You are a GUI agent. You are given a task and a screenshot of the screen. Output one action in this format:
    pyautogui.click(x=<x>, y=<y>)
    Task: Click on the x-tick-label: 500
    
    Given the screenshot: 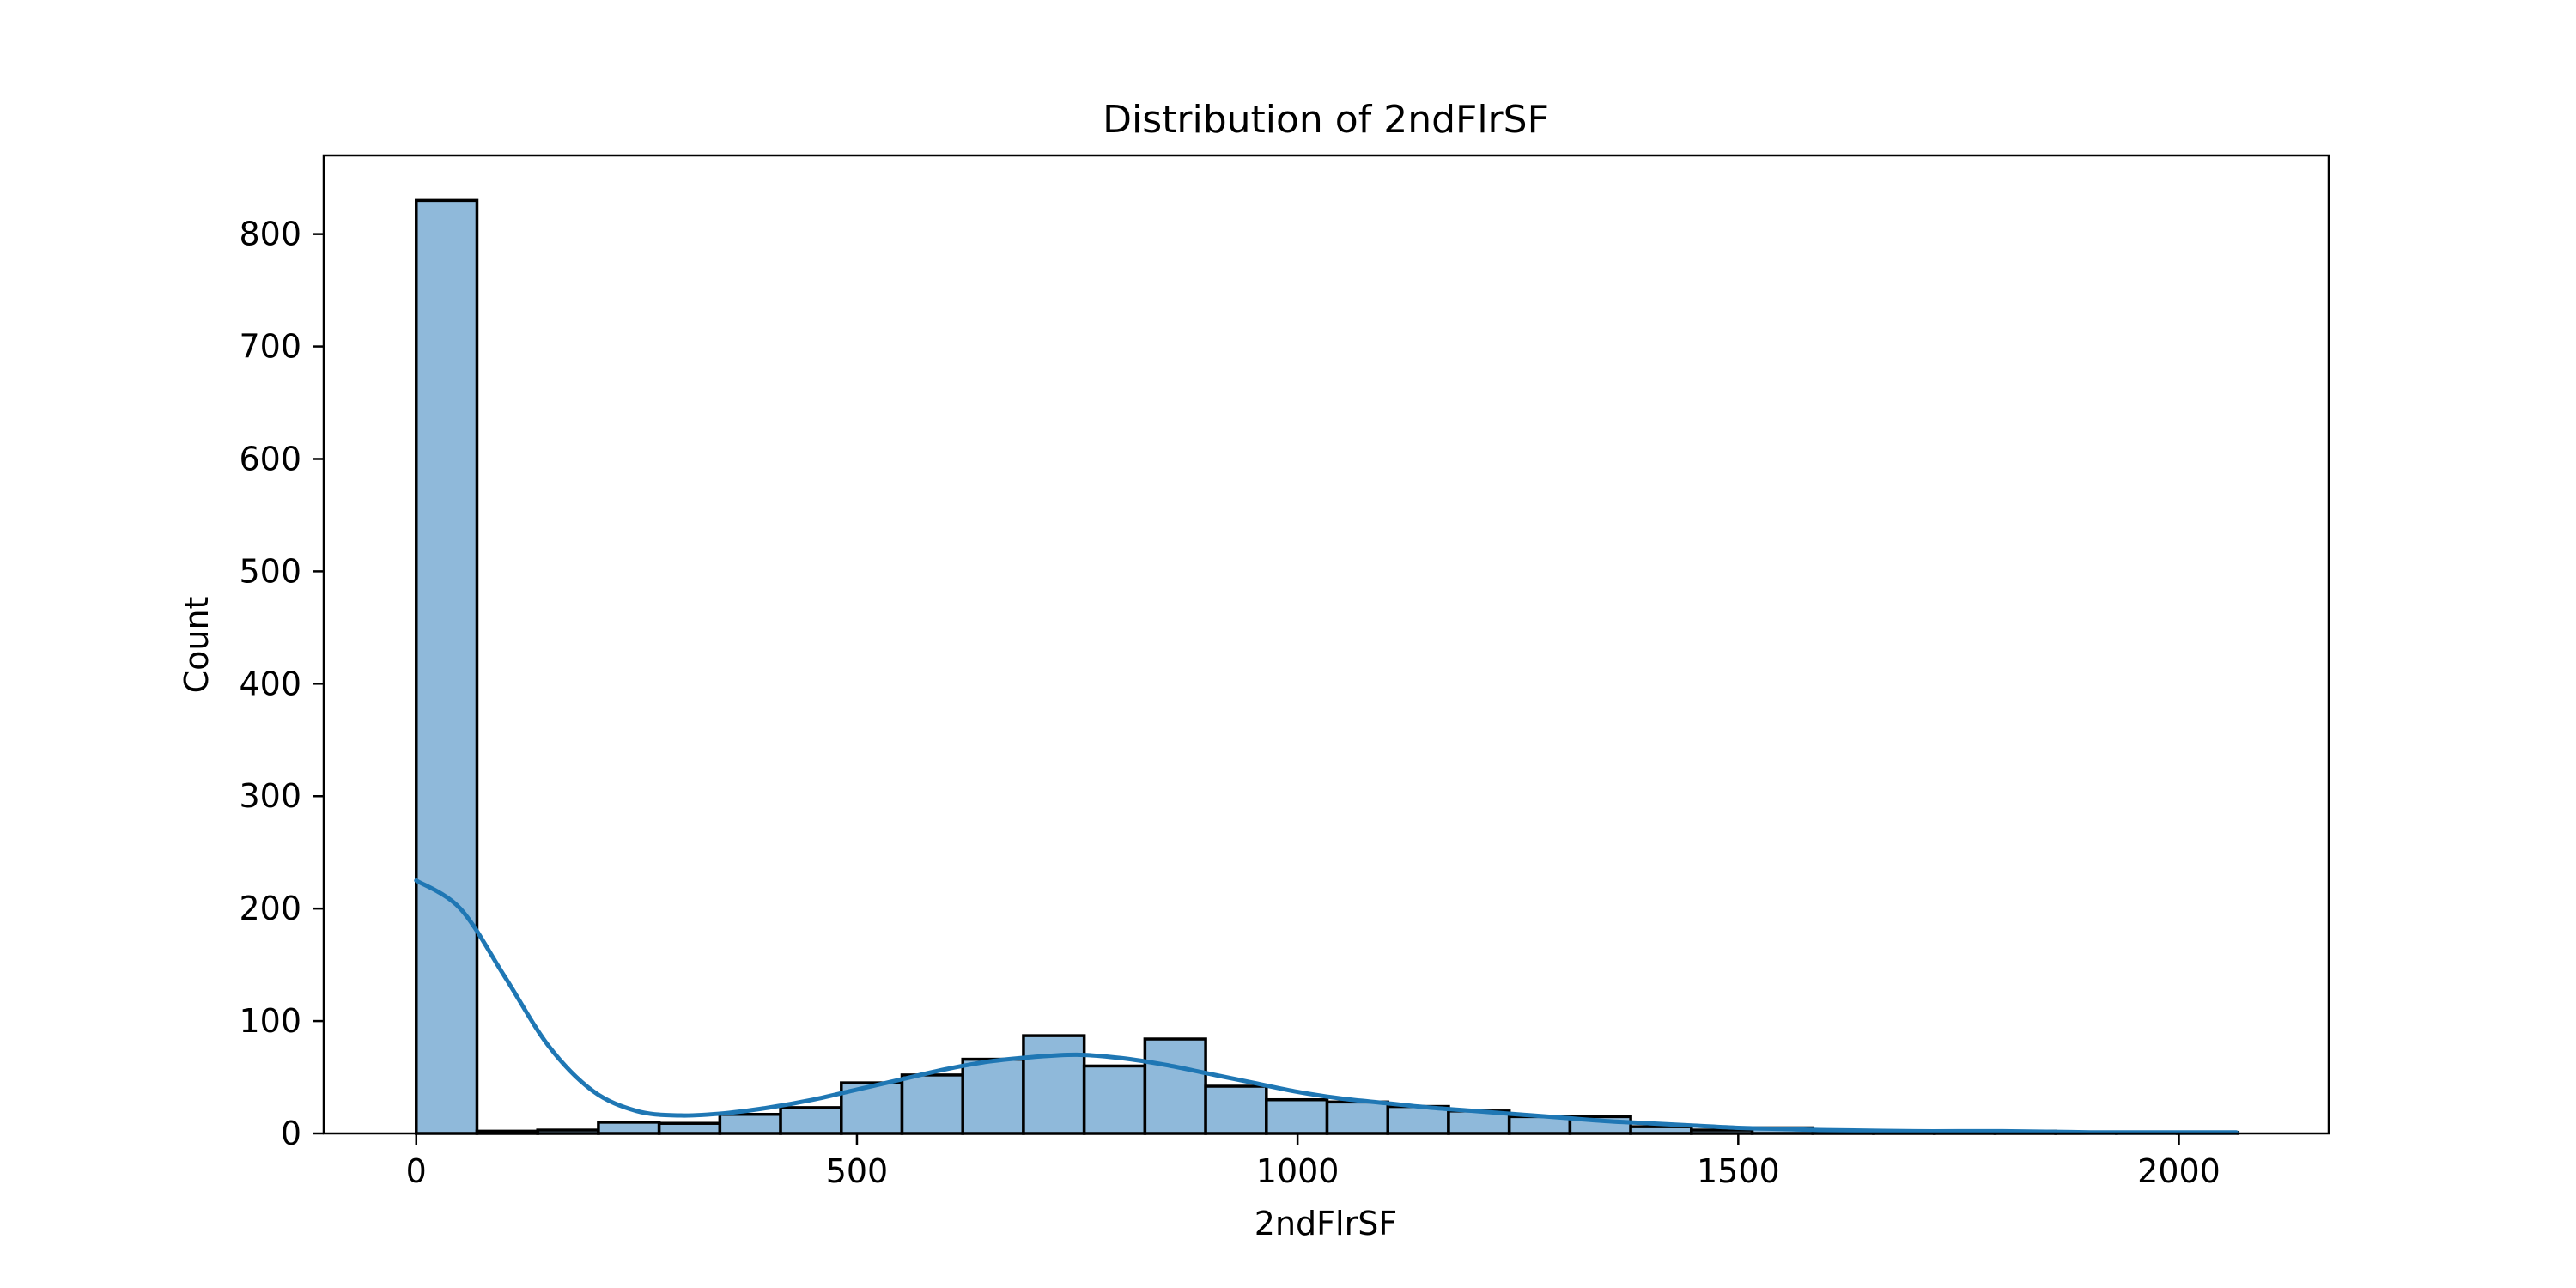 What is the action you would take?
    pyautogui.click(x=857, y=1171)
    